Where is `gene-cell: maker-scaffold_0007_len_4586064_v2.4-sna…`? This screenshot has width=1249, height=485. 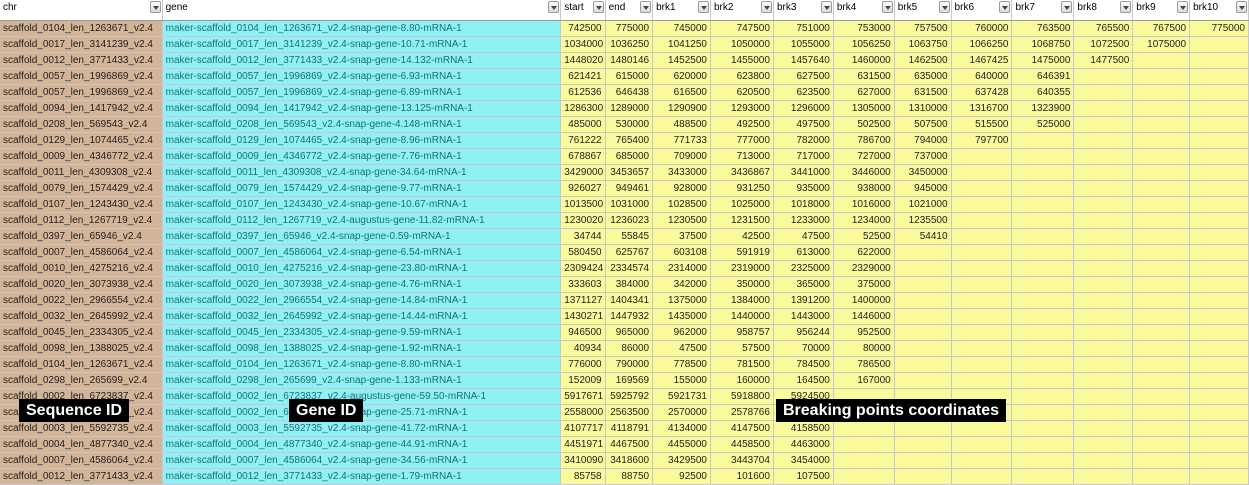 gene-cell: maker-scaffold_0007_len_4586064_v2.4-sna… is located at coordinates (362, 252).